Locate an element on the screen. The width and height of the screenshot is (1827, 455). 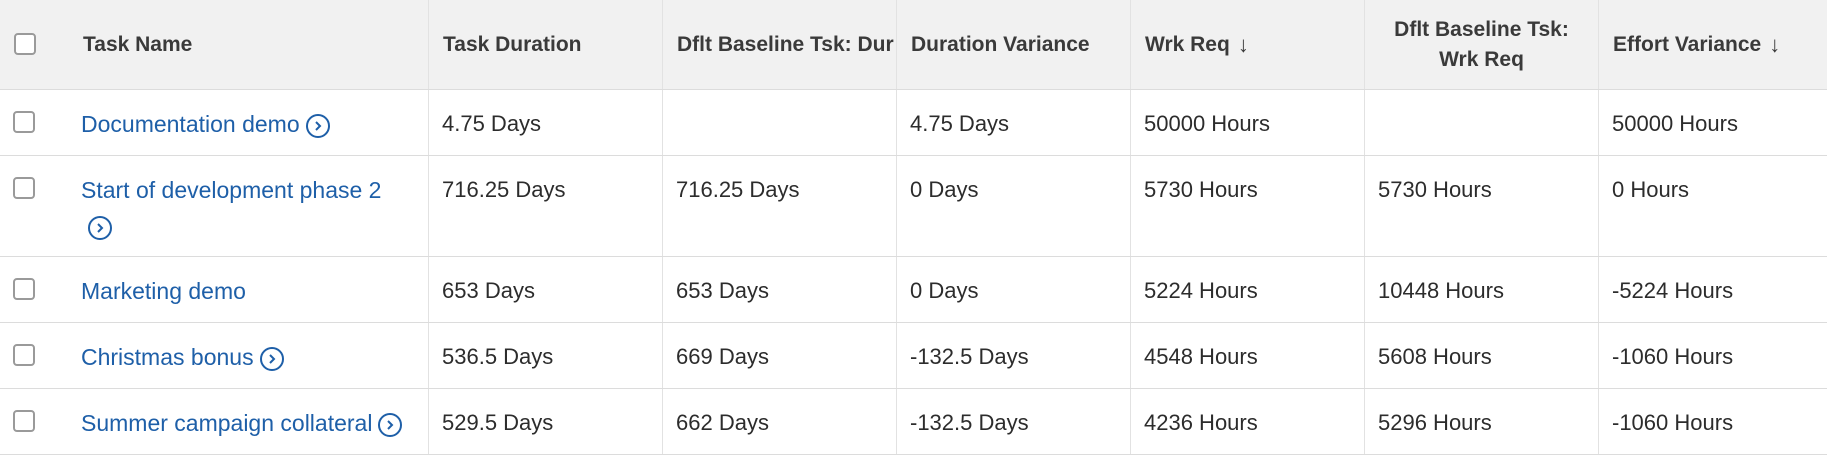
baseline-work-cell is located at coordinates (1482, 122).